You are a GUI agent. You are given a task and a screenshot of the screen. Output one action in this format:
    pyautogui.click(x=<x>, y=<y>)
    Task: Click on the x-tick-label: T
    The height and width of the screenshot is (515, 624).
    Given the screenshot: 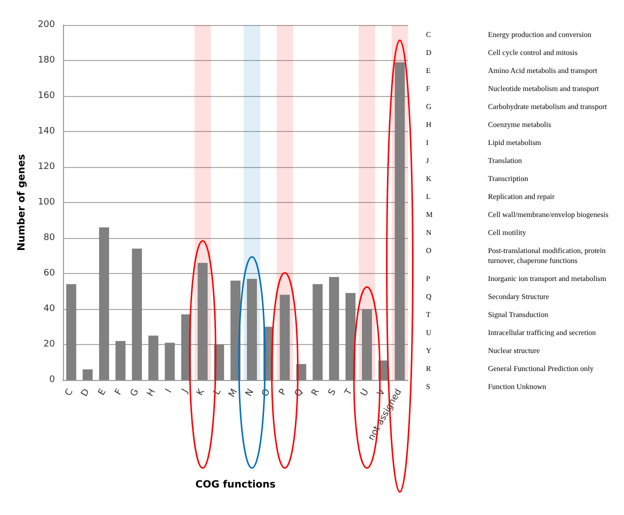 What is the action you would take?
    pyautogui.click(x=349, y=392)
    